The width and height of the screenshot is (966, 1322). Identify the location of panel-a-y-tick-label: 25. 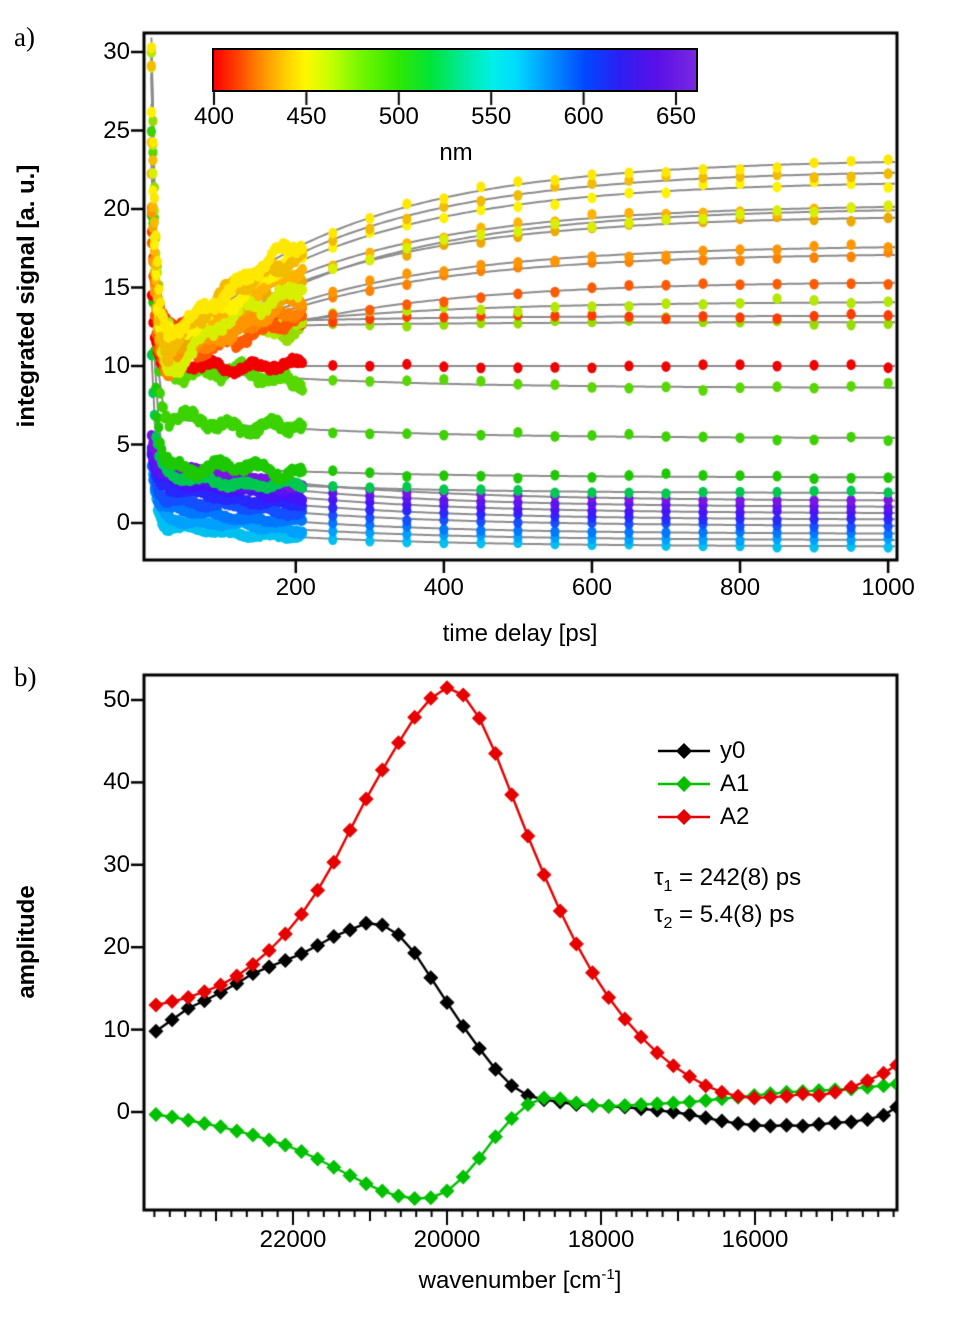
(116, 130).